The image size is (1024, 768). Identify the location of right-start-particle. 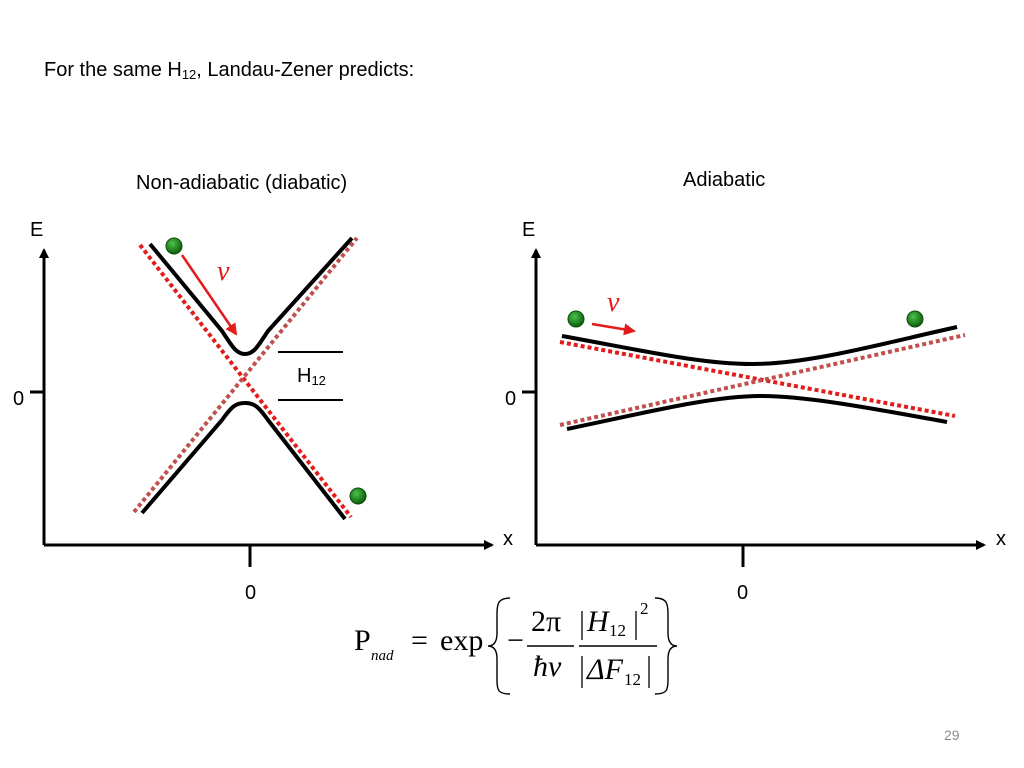
(576, 319).